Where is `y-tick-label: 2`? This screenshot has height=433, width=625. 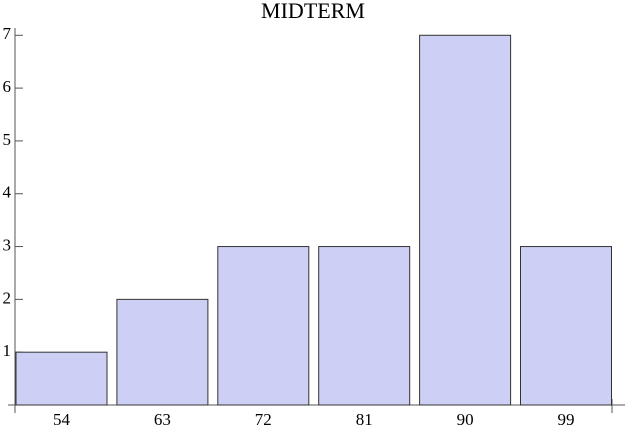
y-tick-label: 2 is located at coordinates (7, 297).